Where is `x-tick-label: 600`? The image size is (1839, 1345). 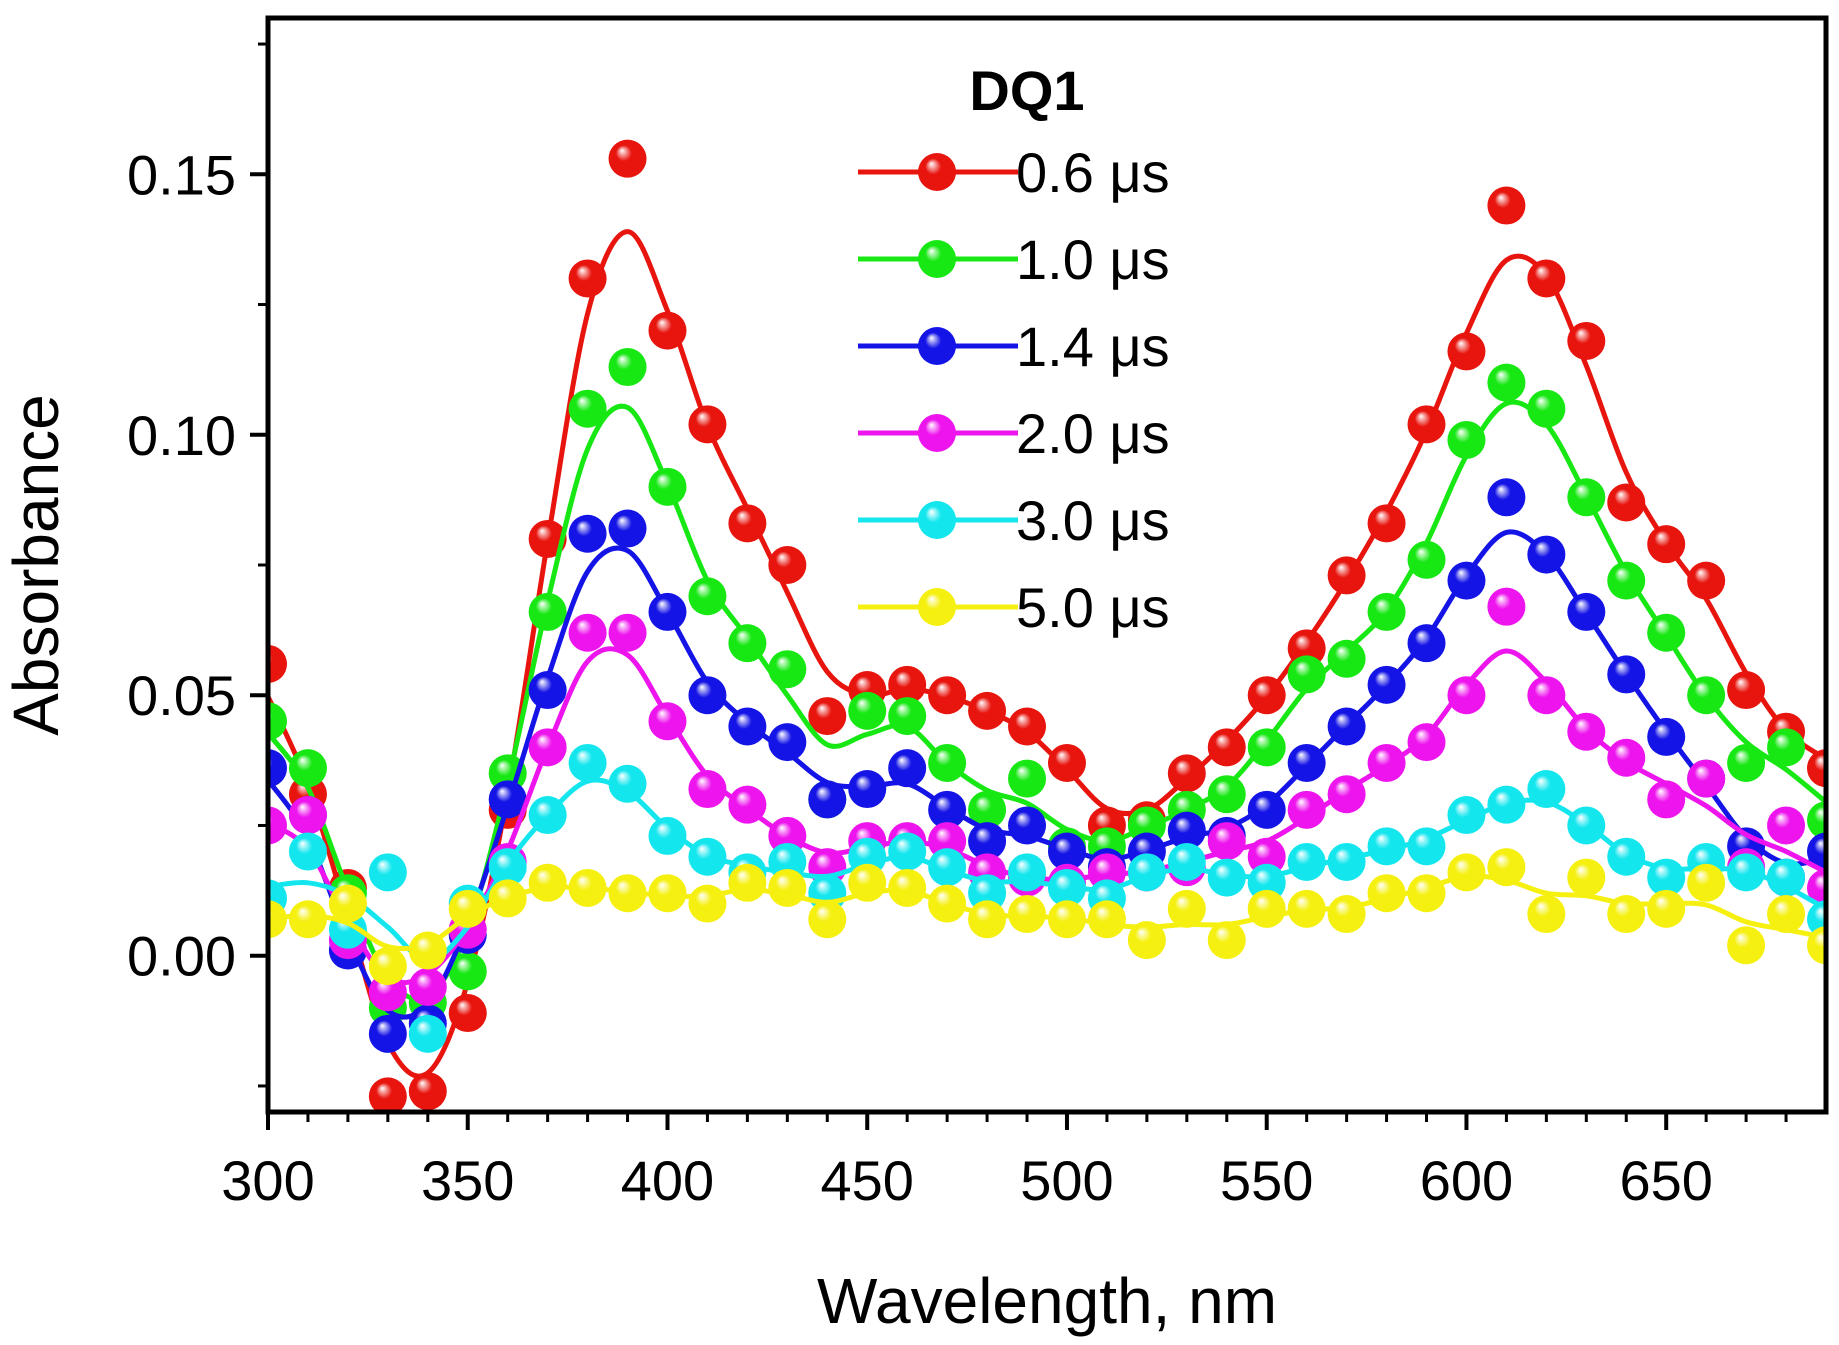 x-tick-label: 600 is located at coordinates (1466, 1180).